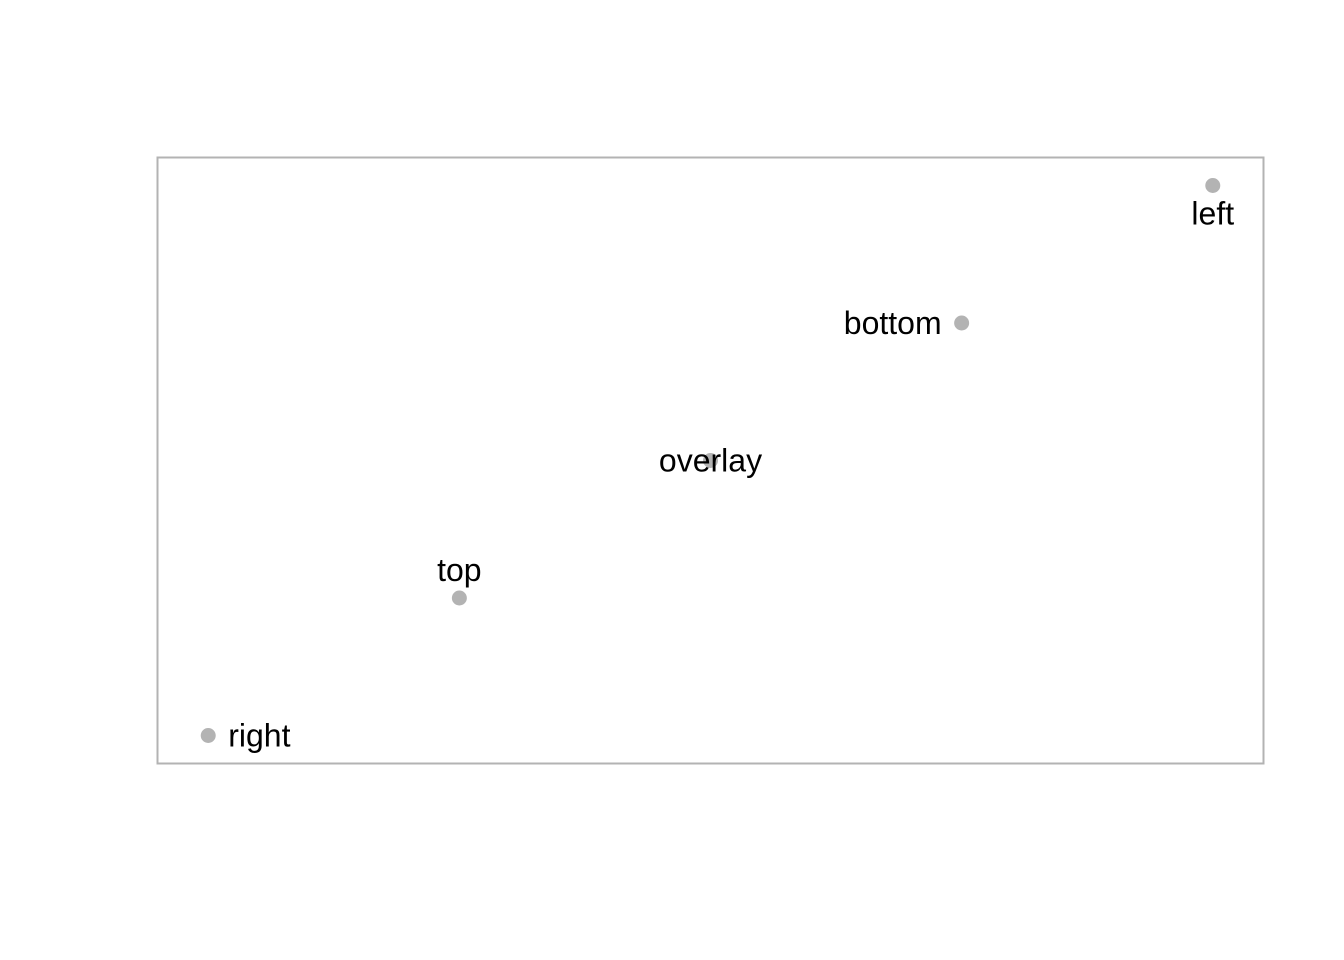 This screenshot has width=1344, height=960. I want to click on point-marker-left, so click(1213, 185).